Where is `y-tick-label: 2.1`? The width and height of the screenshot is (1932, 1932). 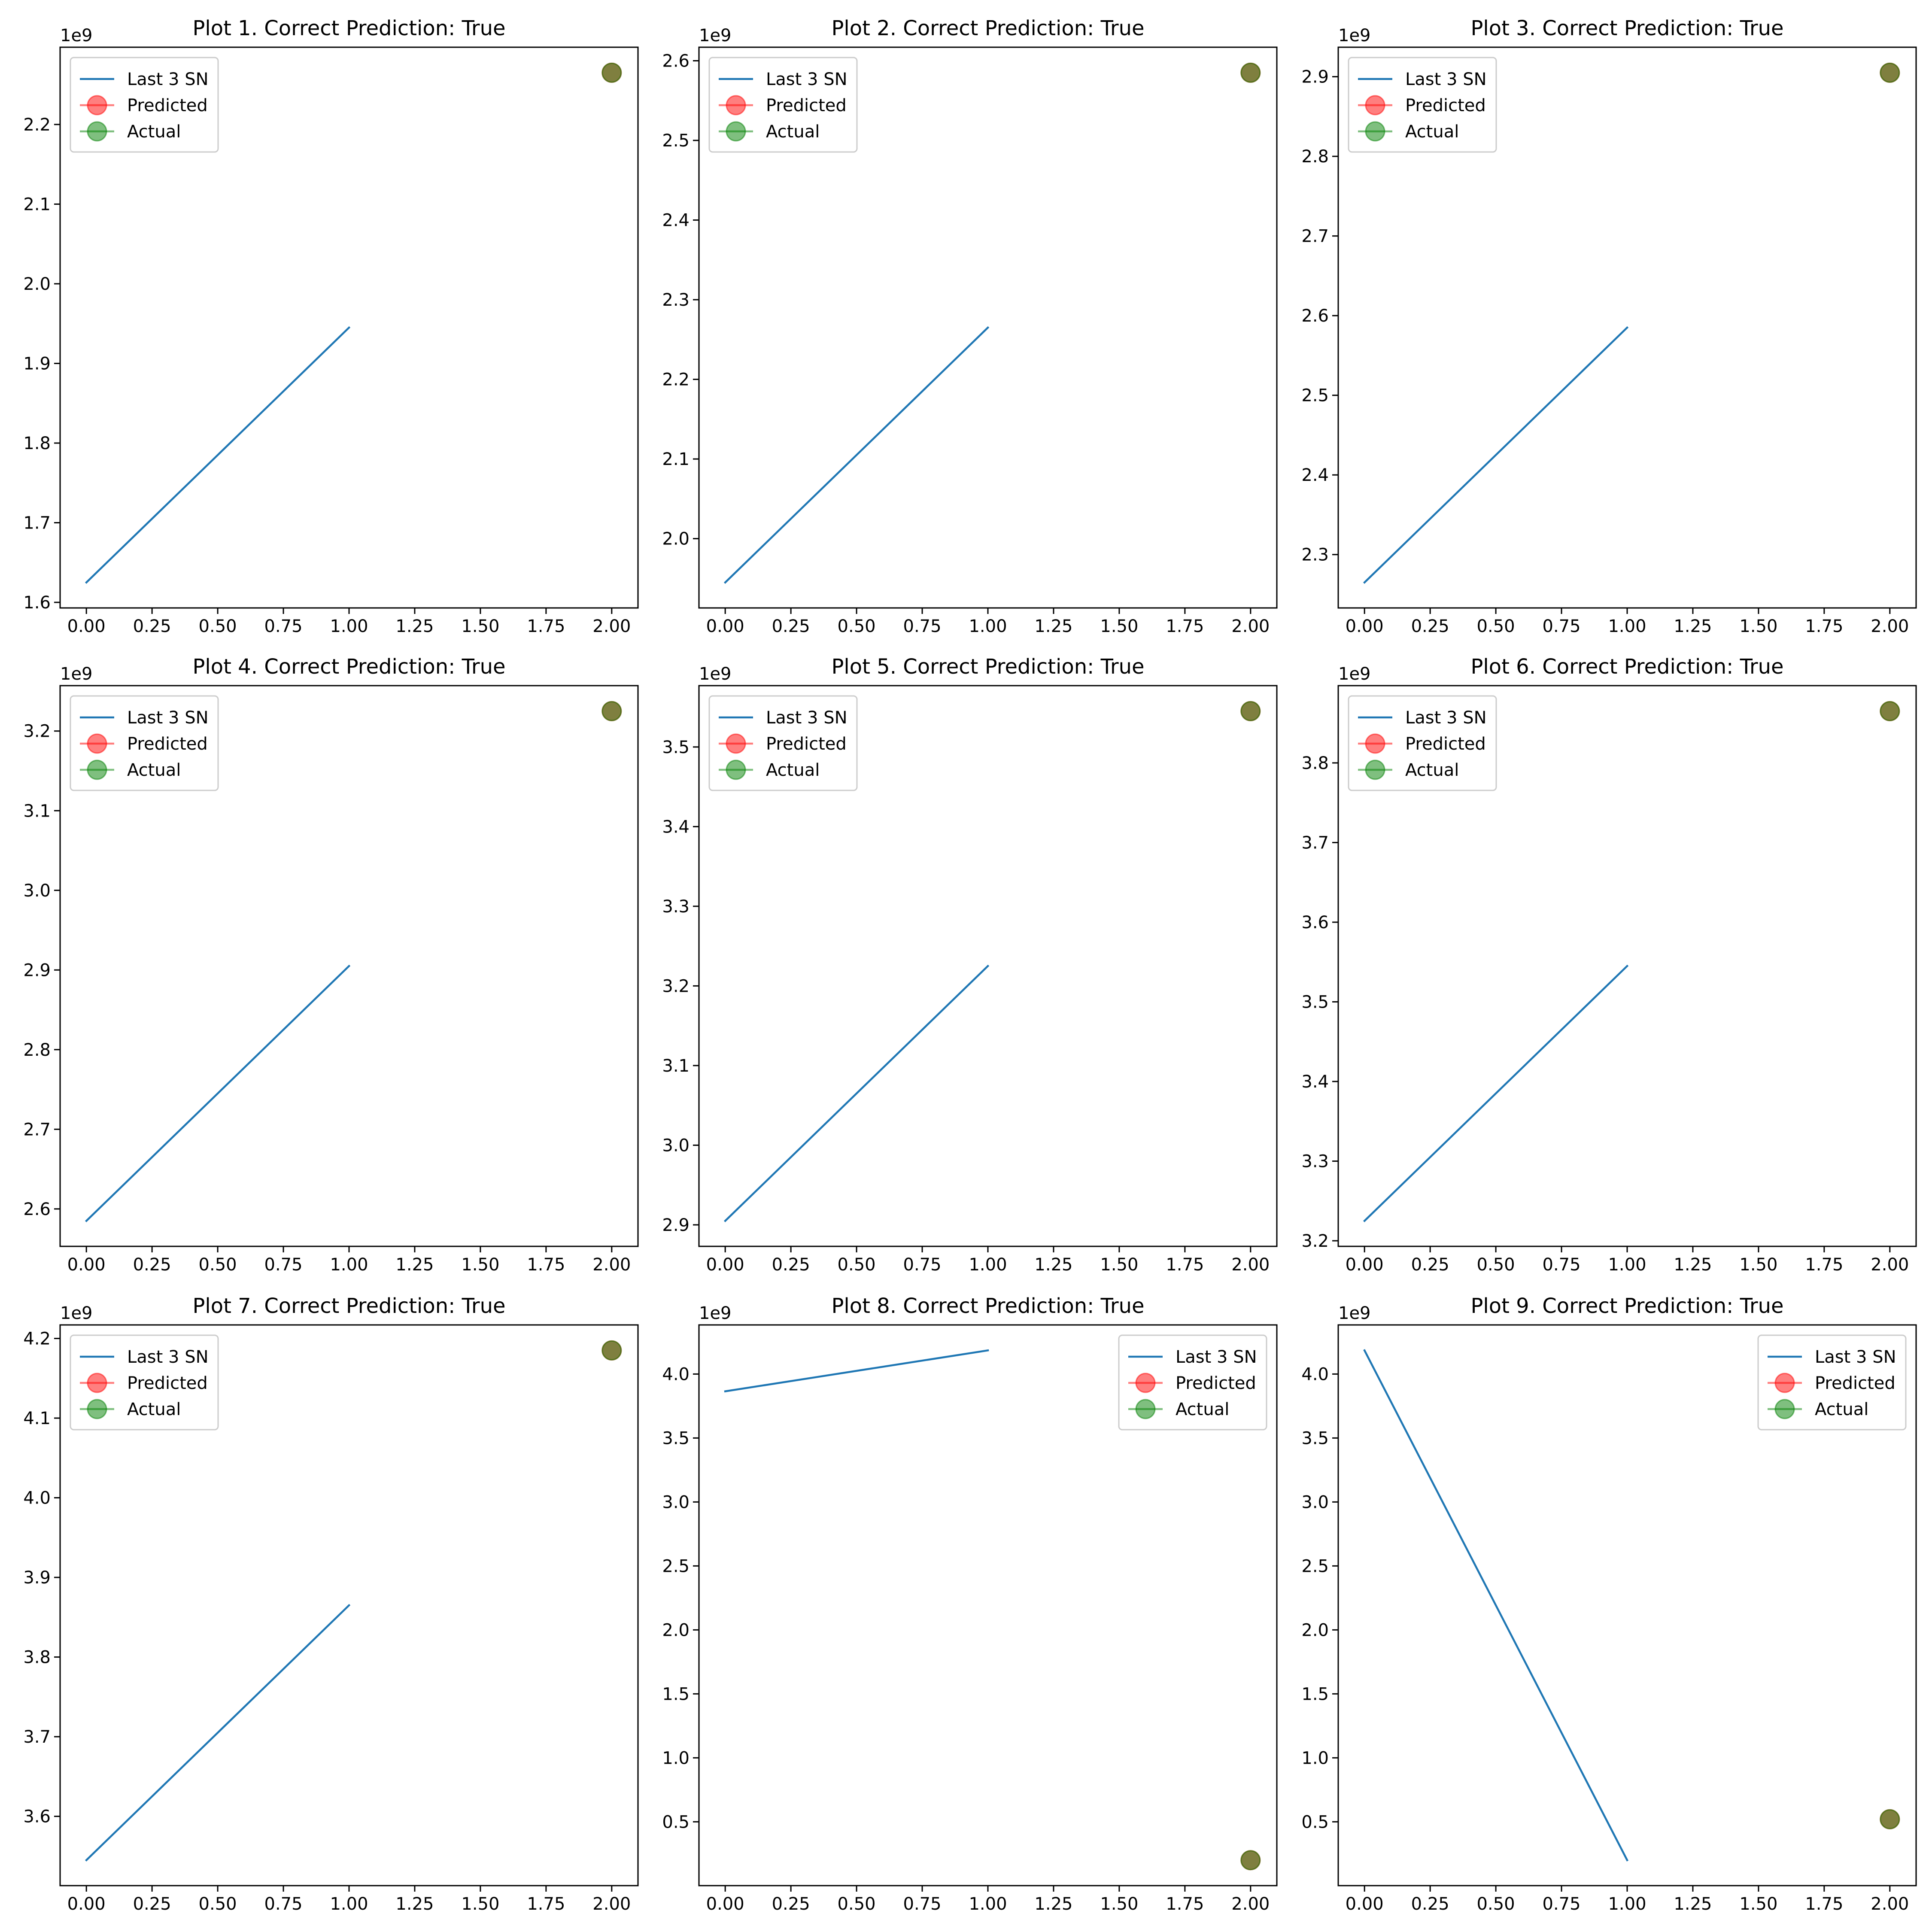 y-tick-label: 2.1 is located at coordinates (37, 204).